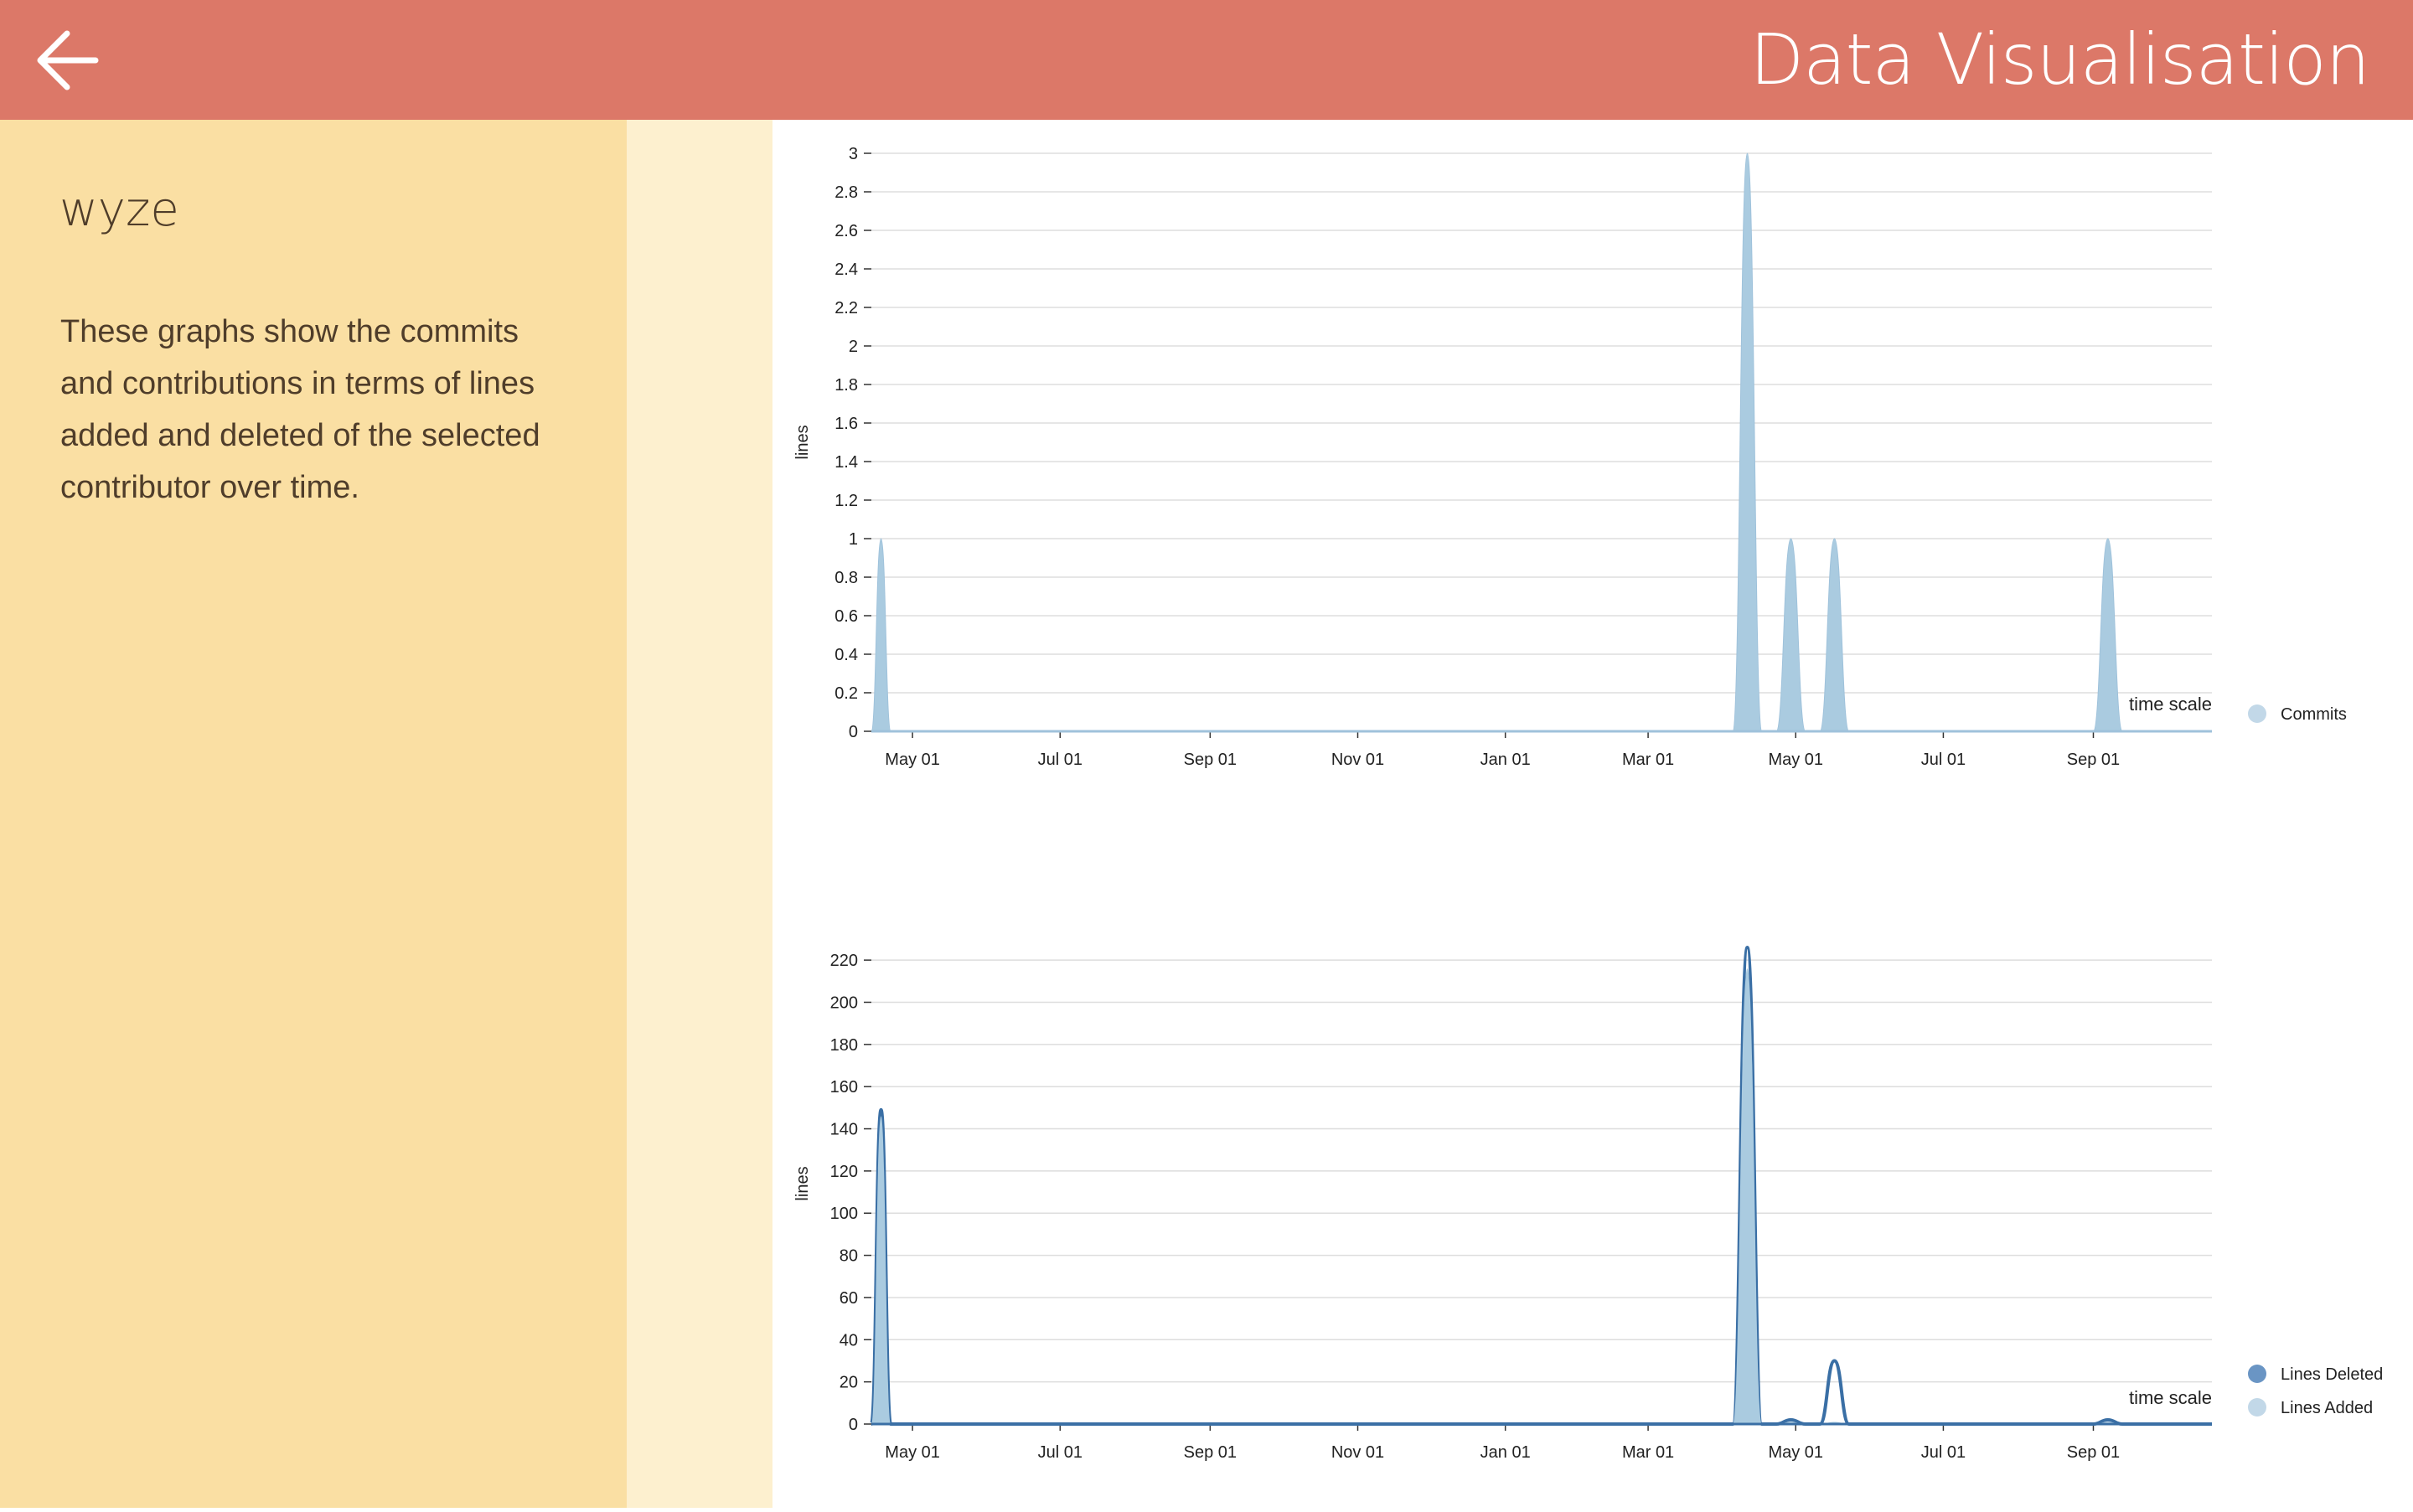 Image resolution: width=2413 pixels, height=1512 pixels. I want to click on page-title: Data Visualisation, so click(2059, 59).